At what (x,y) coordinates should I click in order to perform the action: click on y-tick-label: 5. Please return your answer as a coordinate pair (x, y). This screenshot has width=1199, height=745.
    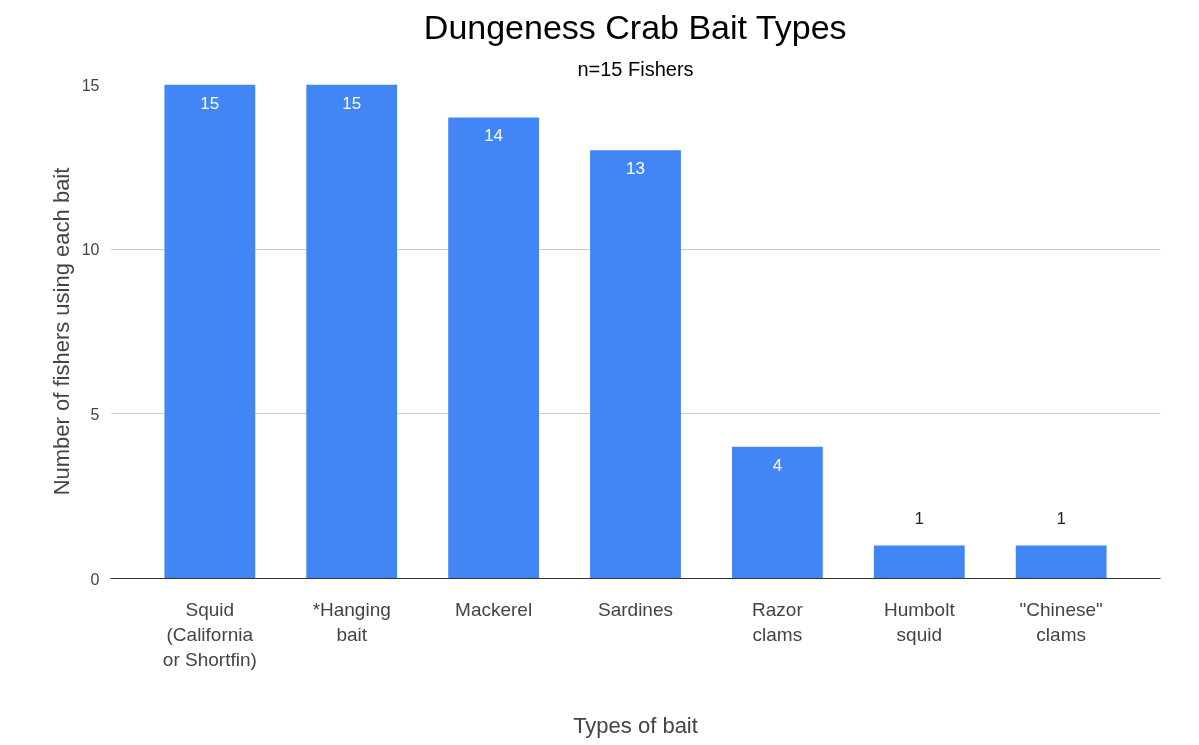
    Looking at the image, I should click on (95, 414).